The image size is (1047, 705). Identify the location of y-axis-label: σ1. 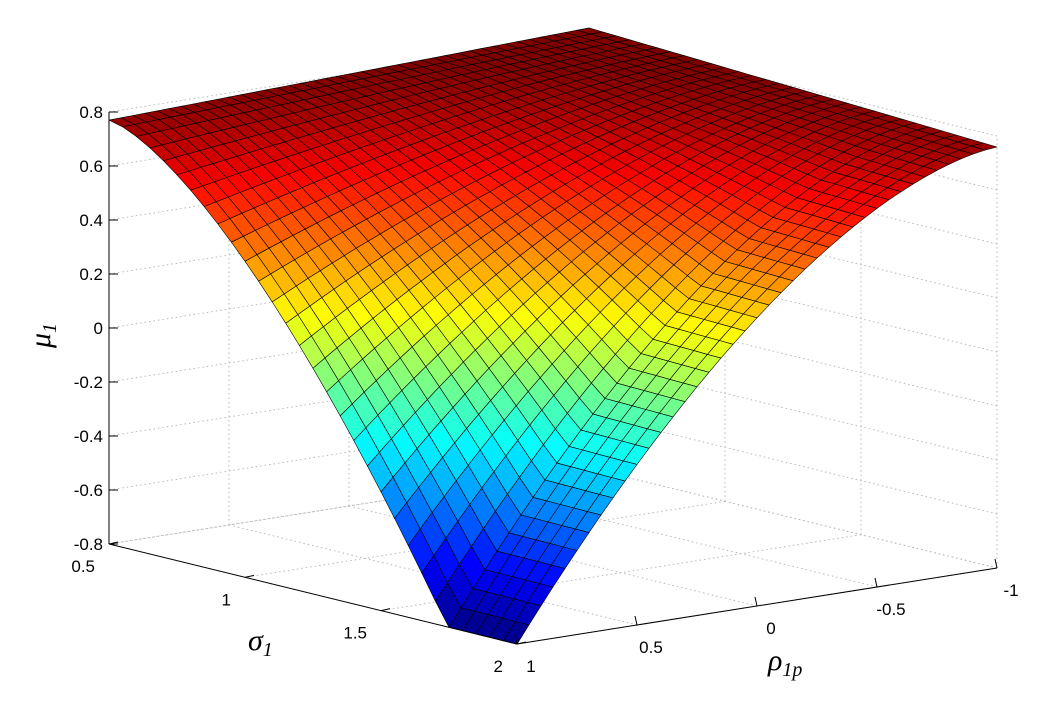
(260, 642).